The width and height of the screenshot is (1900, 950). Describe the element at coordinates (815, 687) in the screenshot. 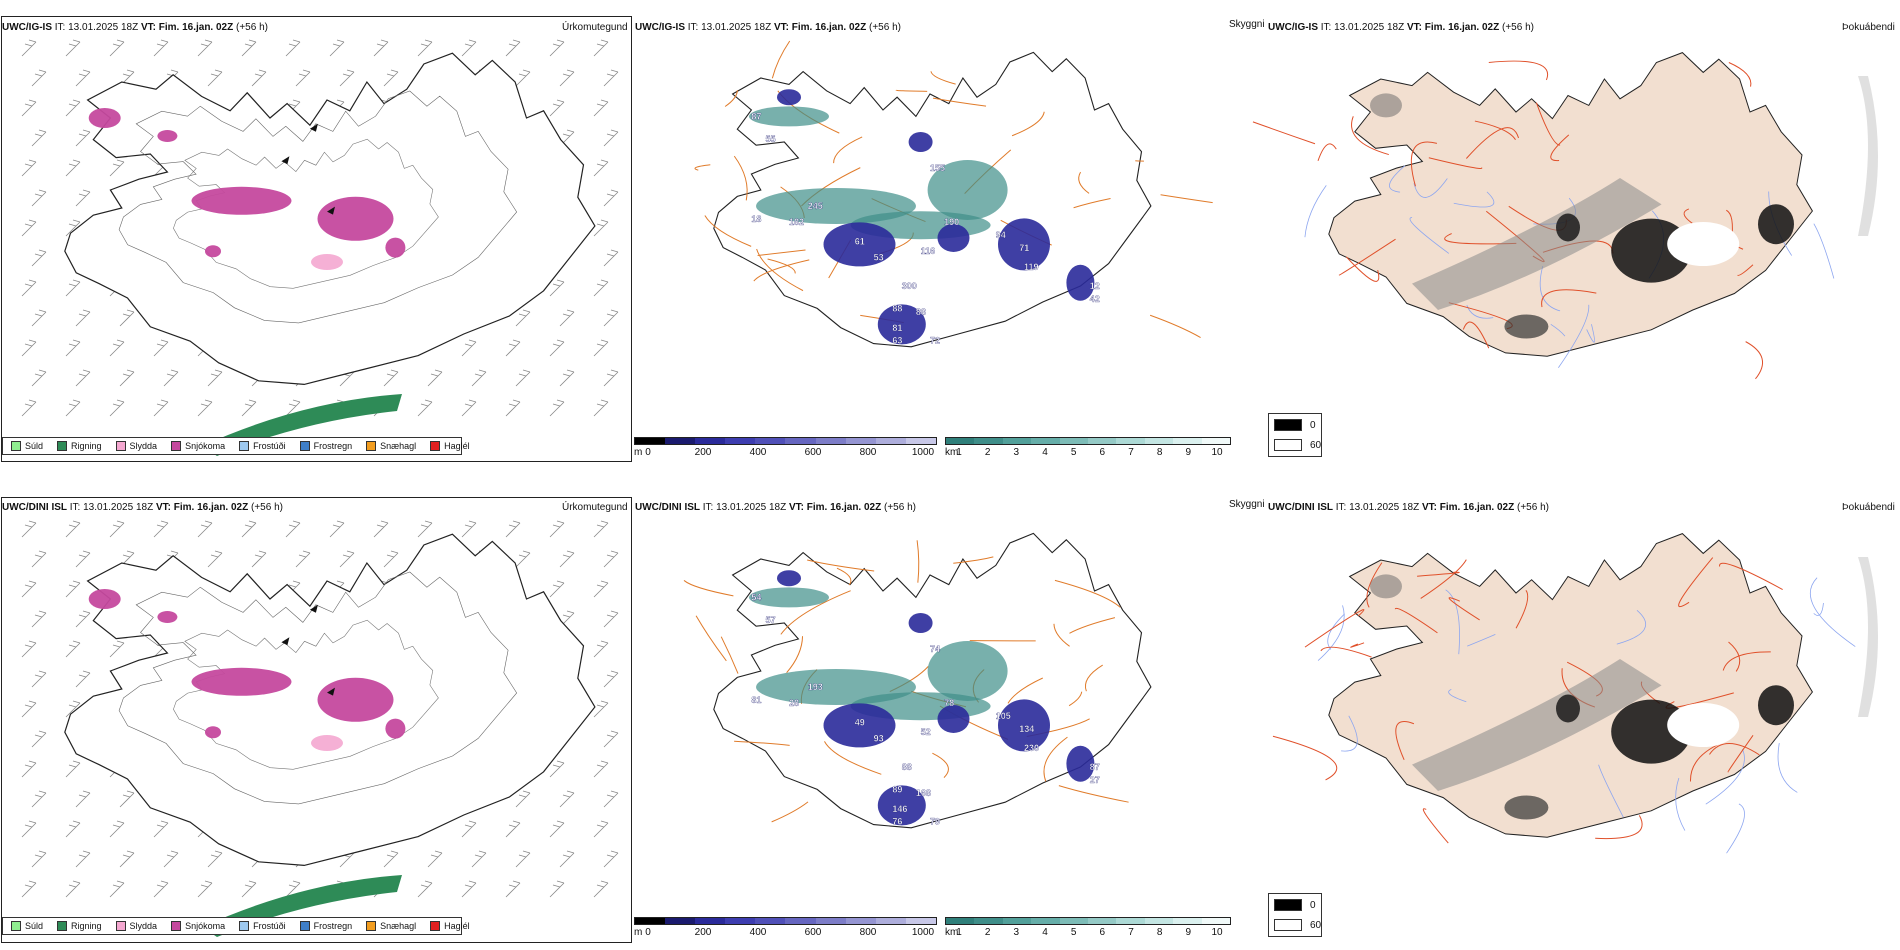

I see `ceiling-label: 193` at that location.